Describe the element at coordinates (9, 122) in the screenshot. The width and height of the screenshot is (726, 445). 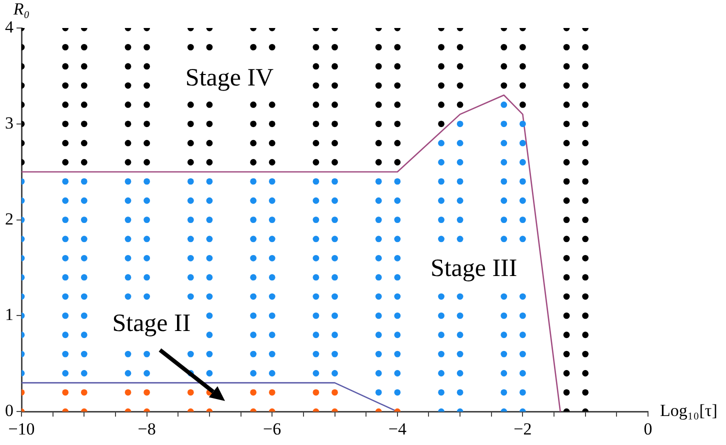
I see `y-tick-label: 3` at that location.